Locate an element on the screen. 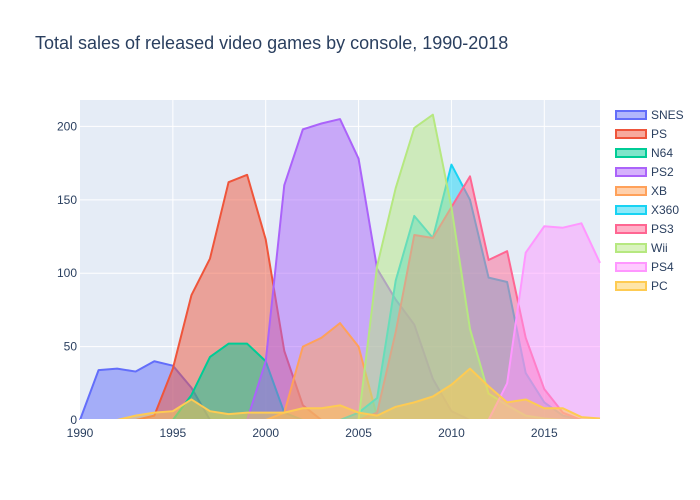 This screenshot has height=500, width=700. legend-item-wii: Wii is located at coordinates (641, 248).